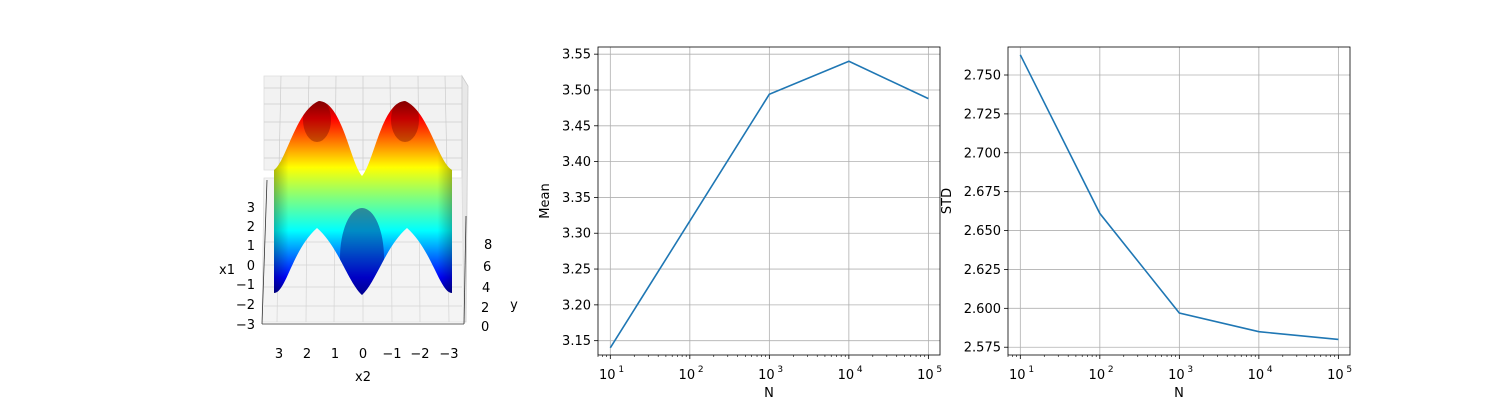  What do you see at coordinates (982, 231) in the screenshot?
I see `y-tick-label: 2.650` at bounding box center [982, 231].